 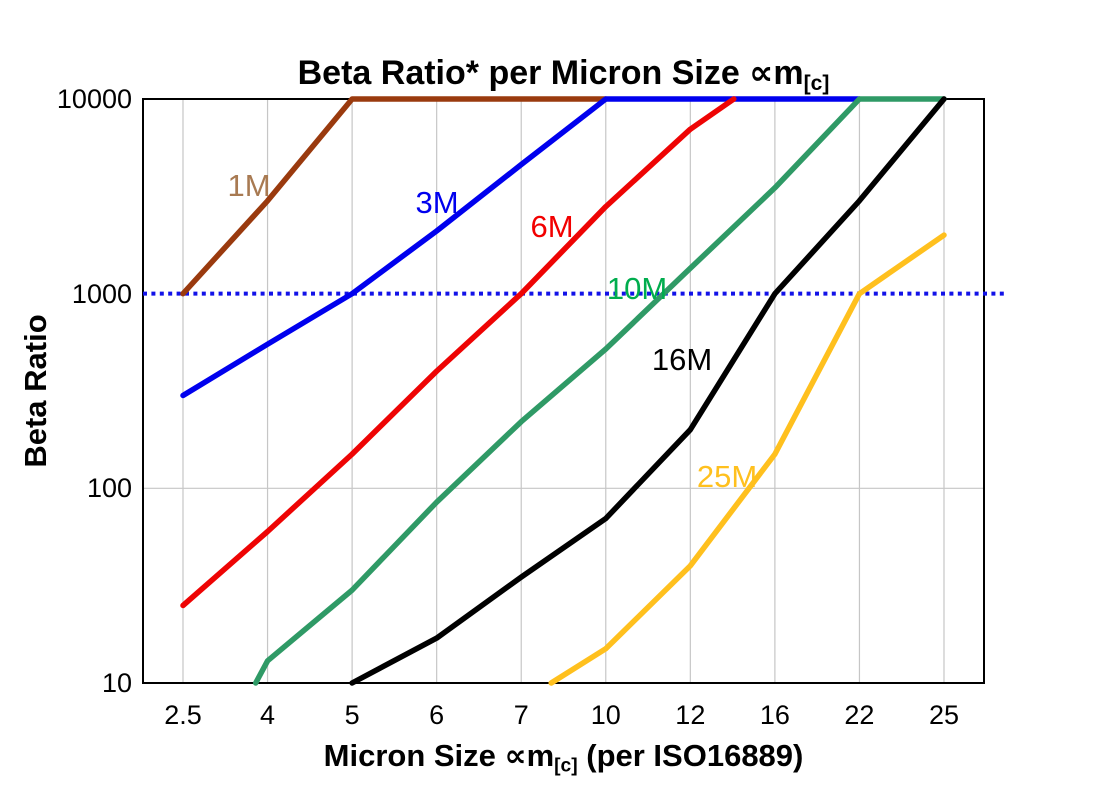 What do you see at coordinates (109, 488) in the screenshot?
I see `y-tick-label-100: 100` at bounding box center [109, 488].